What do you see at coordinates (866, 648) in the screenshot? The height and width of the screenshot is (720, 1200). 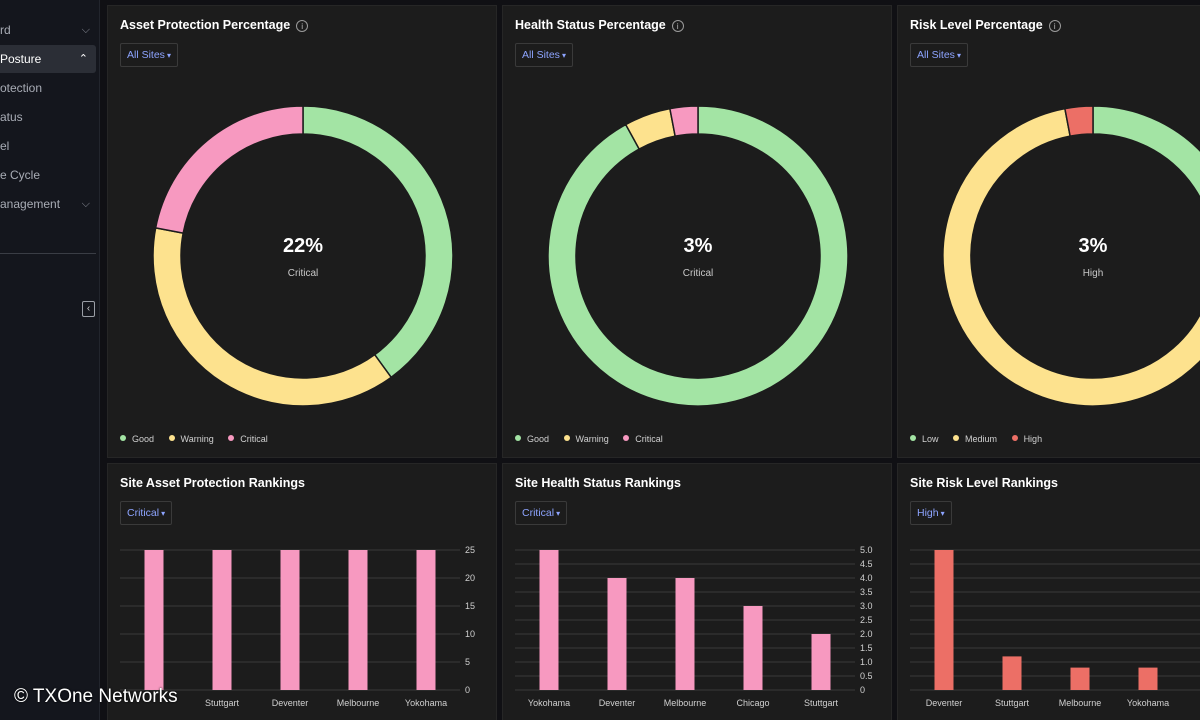 I see `y-tick-label: 1.5` at bounding box center [866, 648].